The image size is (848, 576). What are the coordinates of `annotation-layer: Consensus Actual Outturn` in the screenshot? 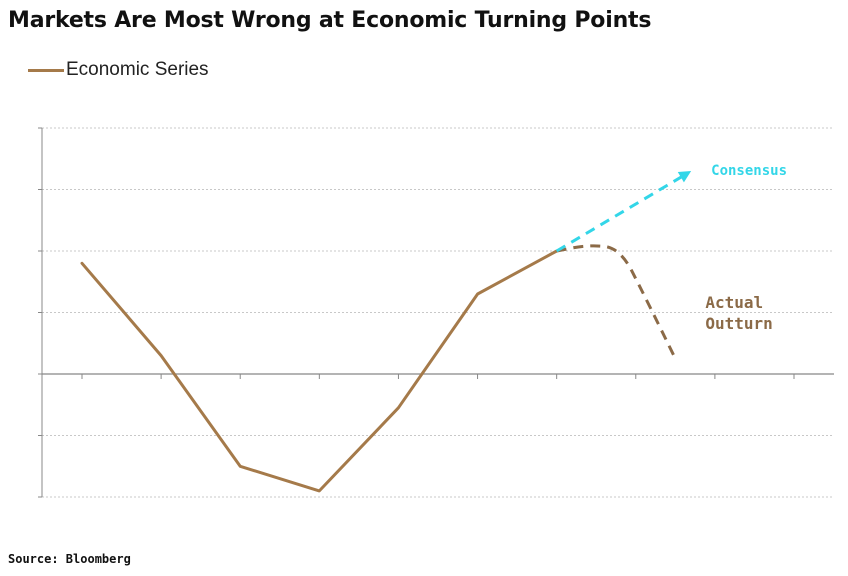 It's located at (746, 248).